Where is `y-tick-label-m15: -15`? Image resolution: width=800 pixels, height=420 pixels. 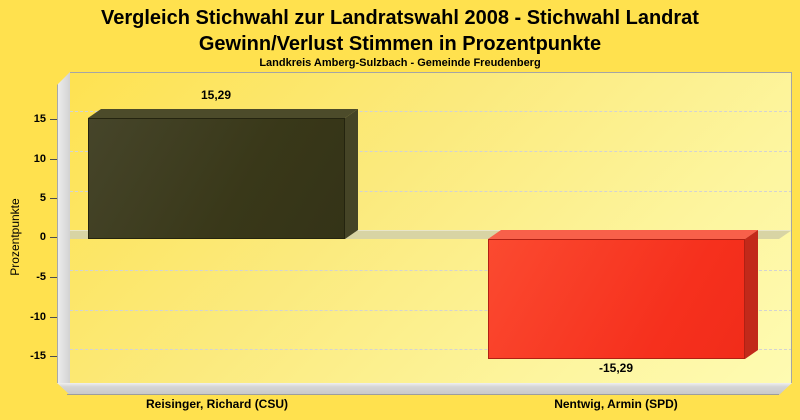 y-tick-label-m15: -15 is located at coordinates (38, 356).